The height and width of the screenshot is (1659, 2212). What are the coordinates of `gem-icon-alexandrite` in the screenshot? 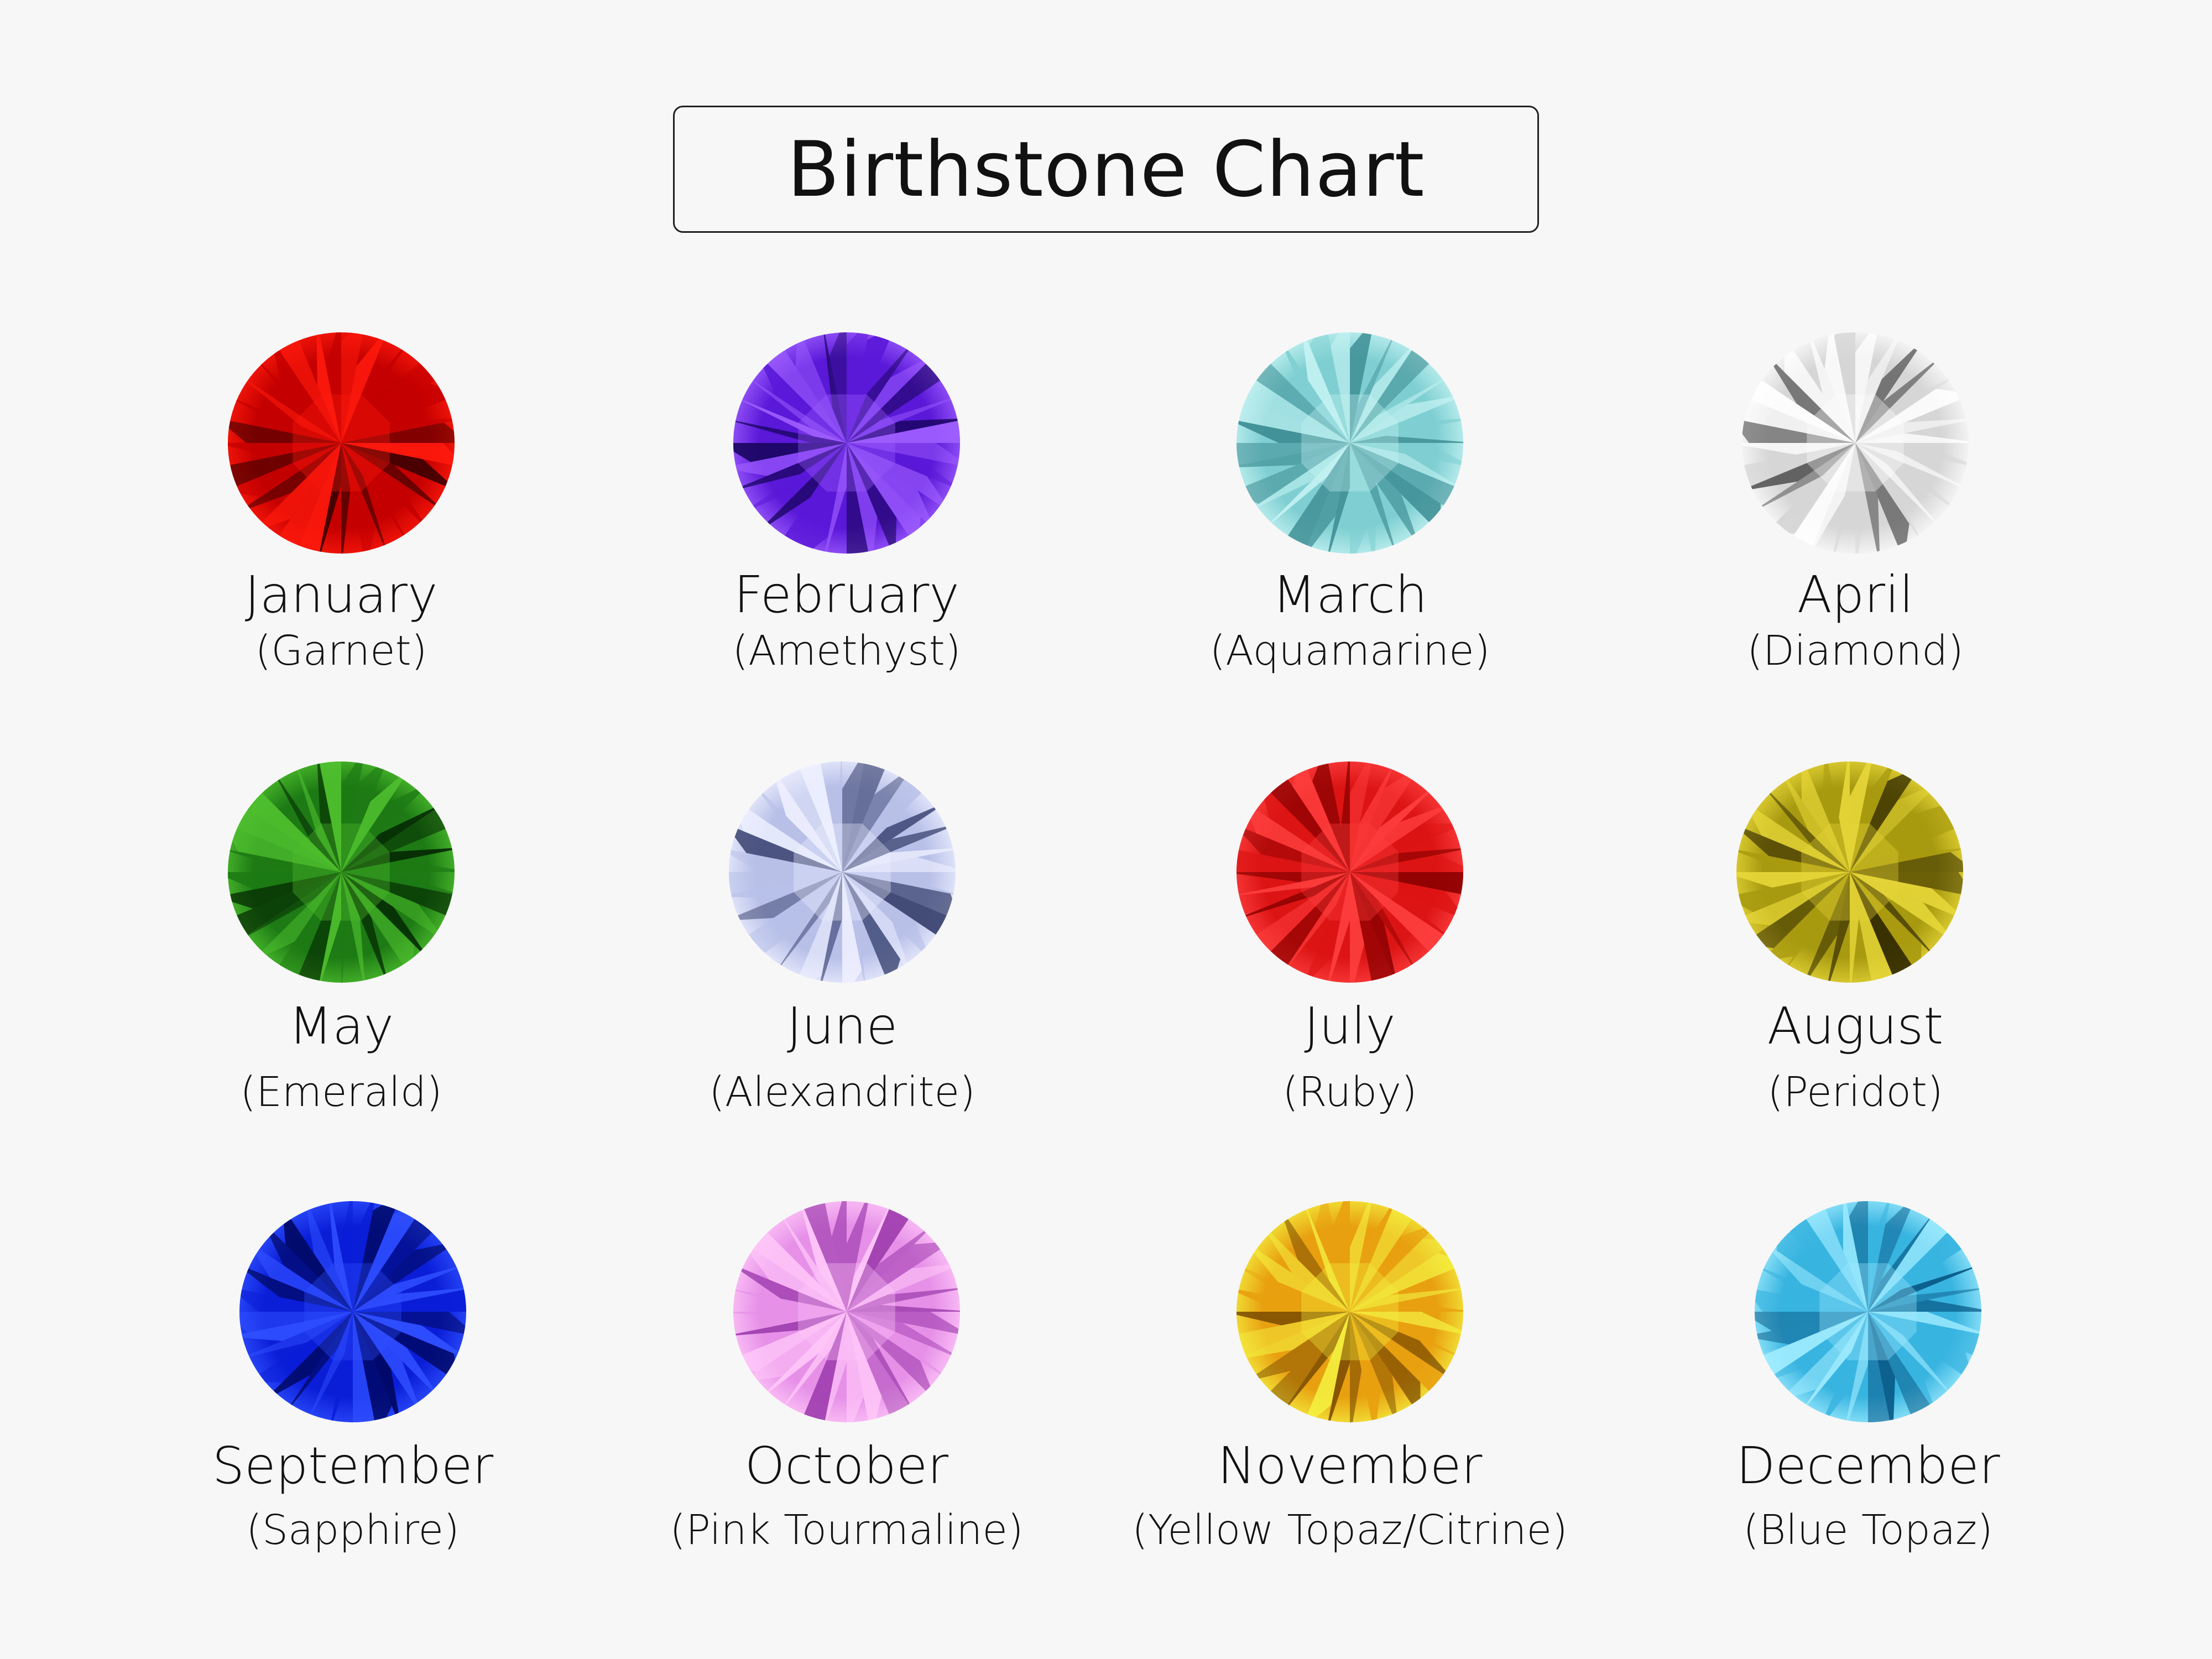 It's located at (843, 872).